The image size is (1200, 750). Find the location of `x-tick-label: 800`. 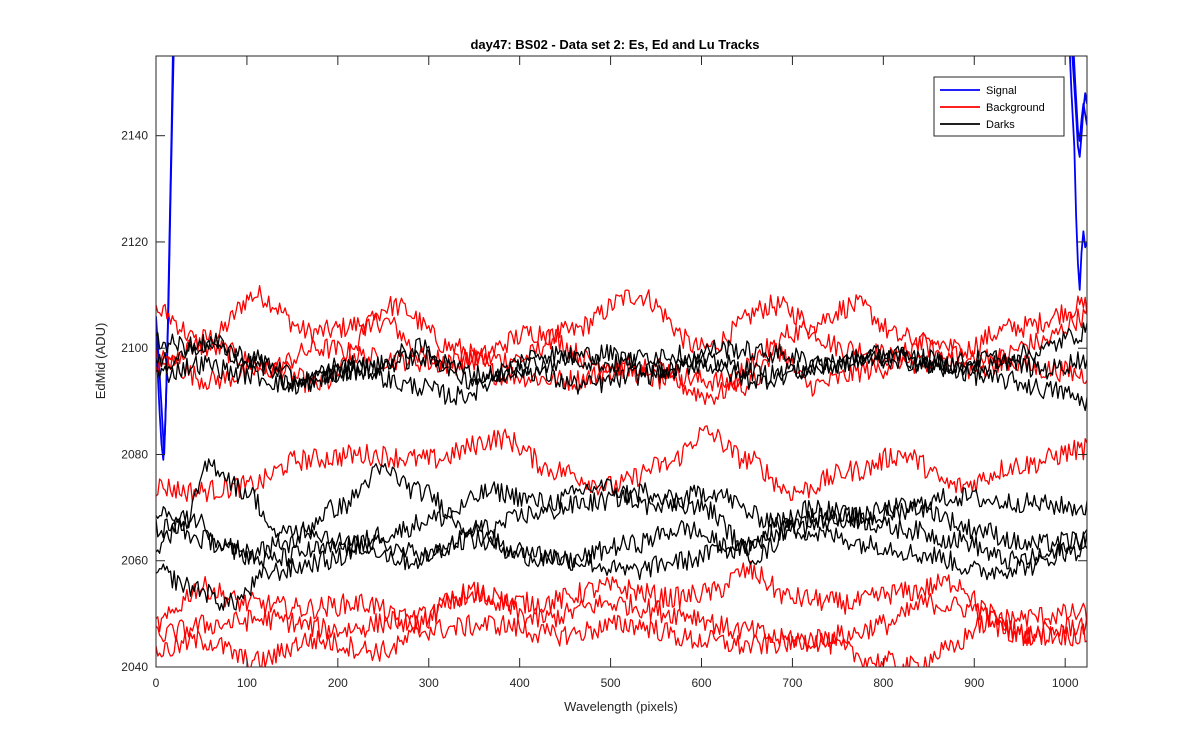

x-tick-label: 800 is located at coordinates (883, 683).